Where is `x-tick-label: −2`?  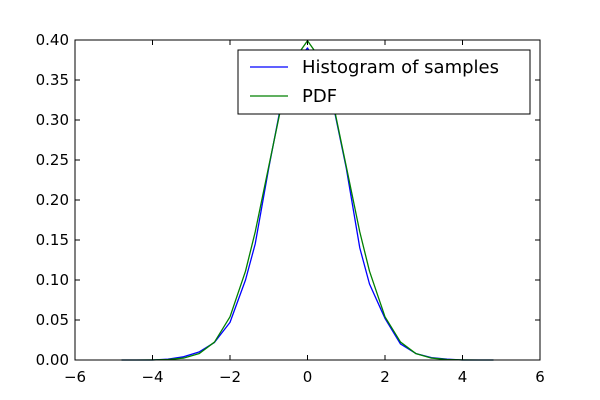 x-tick-label: −2 is located at coordinates (230, 377).